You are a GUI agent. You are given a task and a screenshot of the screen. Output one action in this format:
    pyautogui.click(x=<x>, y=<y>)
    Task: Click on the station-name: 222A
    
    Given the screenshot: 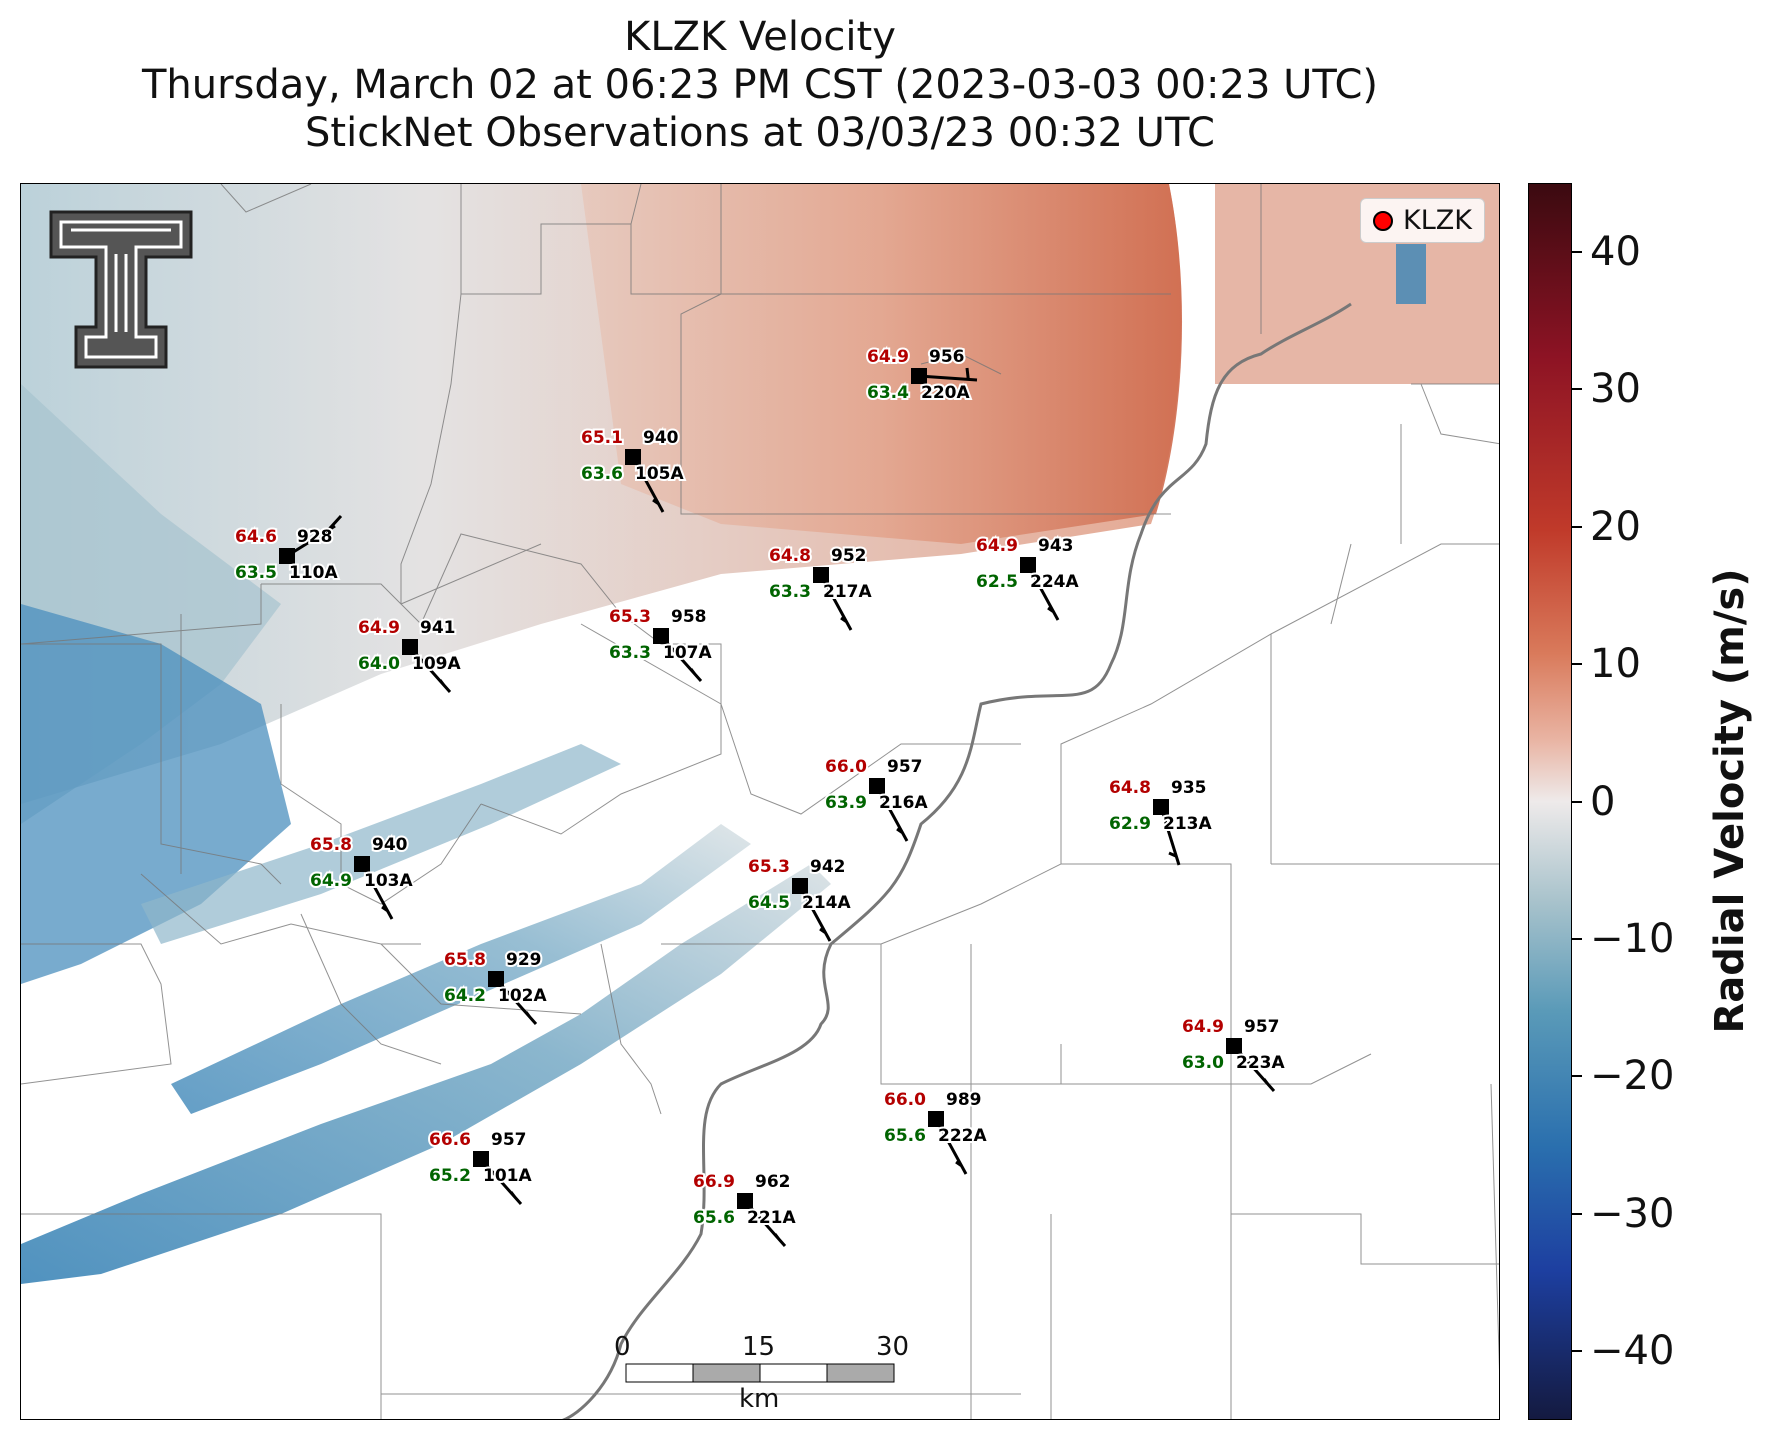 What is the action you would take?
    pyautogui.click(x=962, y=1136)
    